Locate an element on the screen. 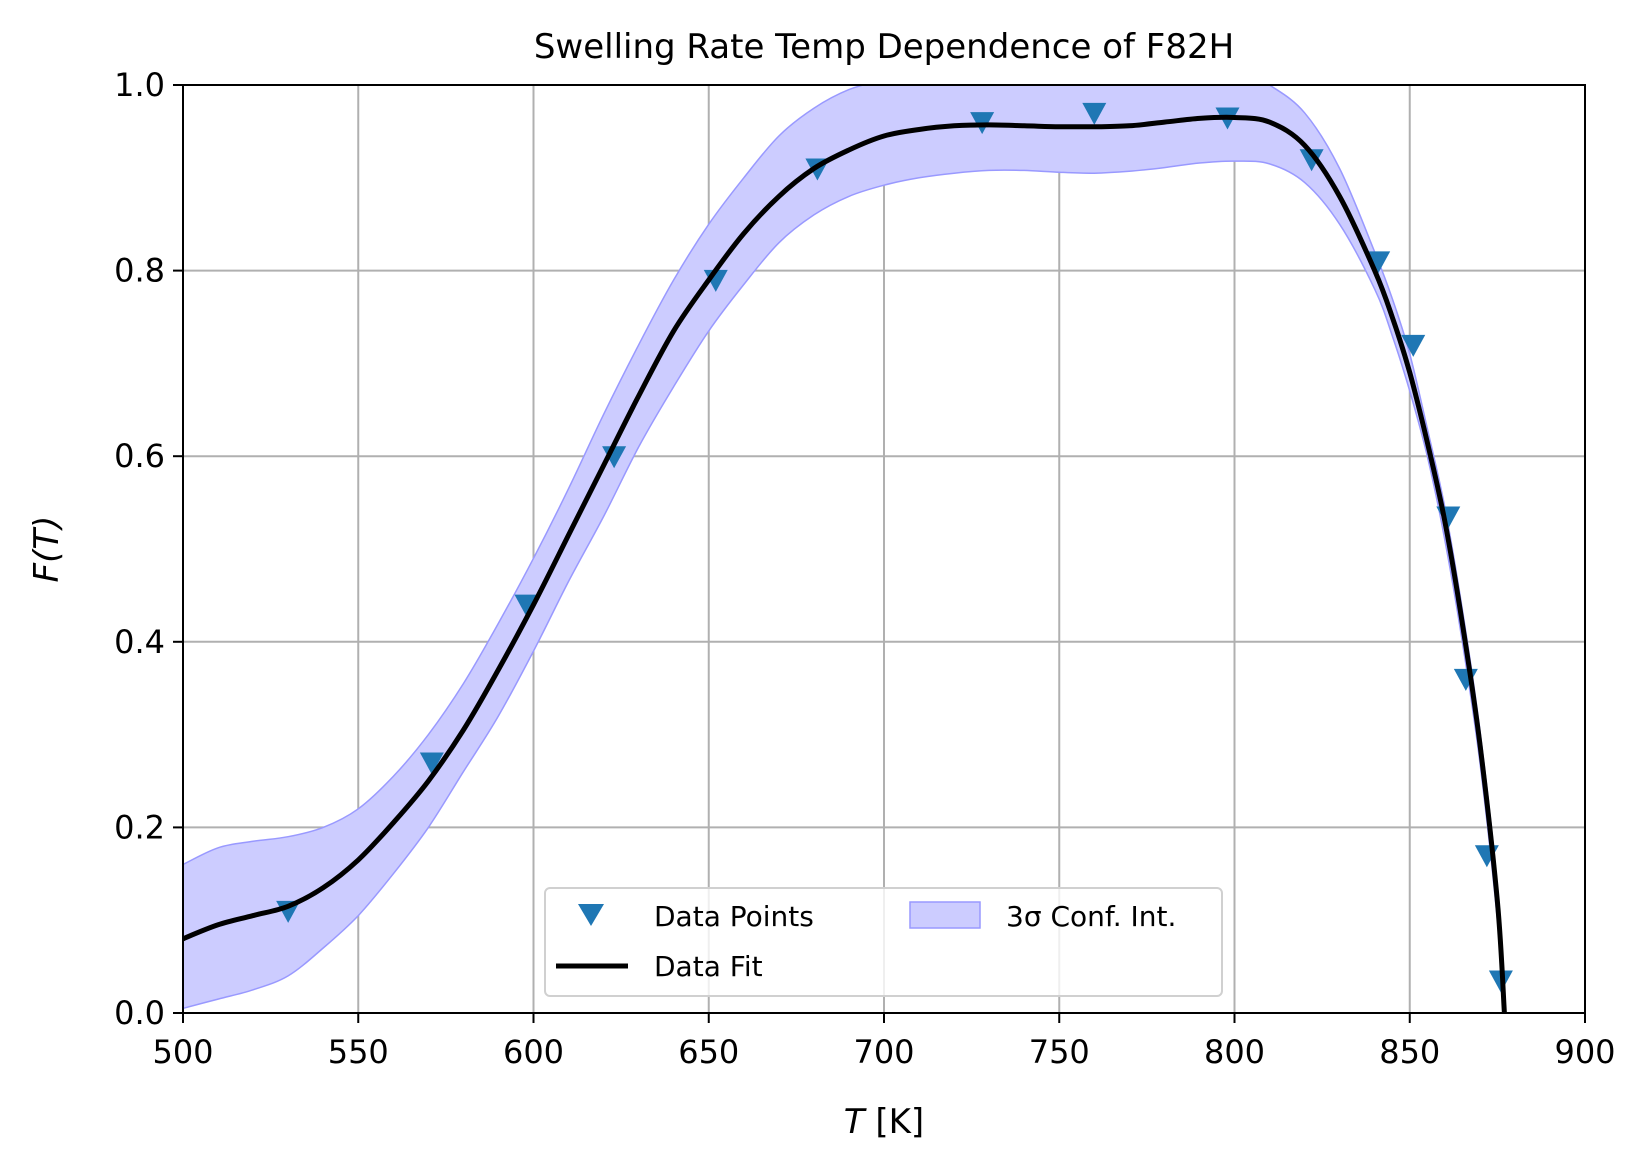  x-tick-label: 800 is located at coordinates (1234, 1052).